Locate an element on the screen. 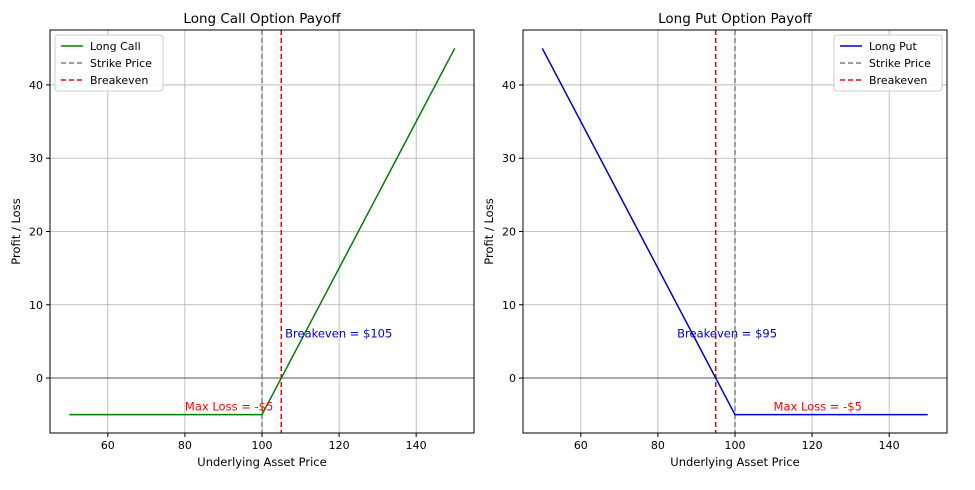 The height and width of the screenshot is (490, 975). chart-title: Long Call Option Payoff is located at coordinates (262, 19).